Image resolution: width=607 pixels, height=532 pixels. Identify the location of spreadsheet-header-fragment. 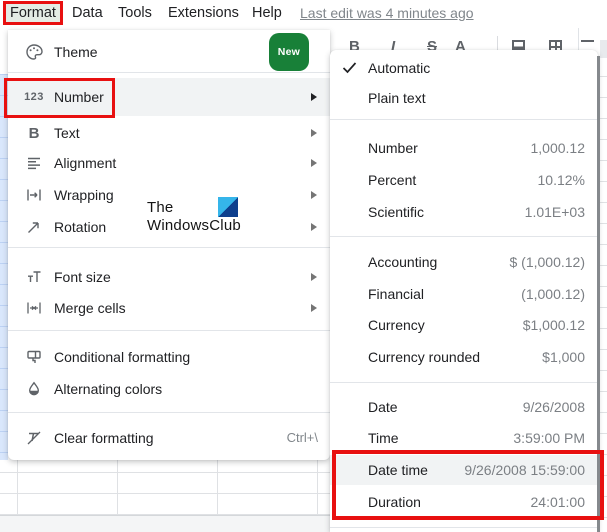
(603, 49).